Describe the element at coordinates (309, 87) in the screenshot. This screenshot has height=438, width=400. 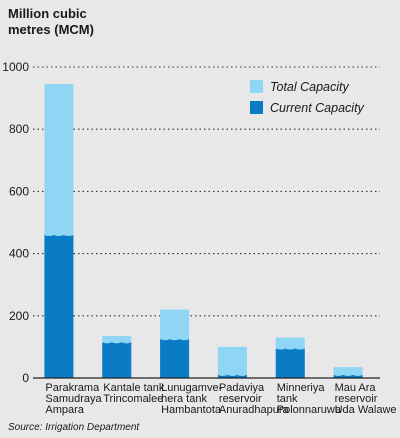
I see `legend-label-total-capacity: Total Capacity` at that location.